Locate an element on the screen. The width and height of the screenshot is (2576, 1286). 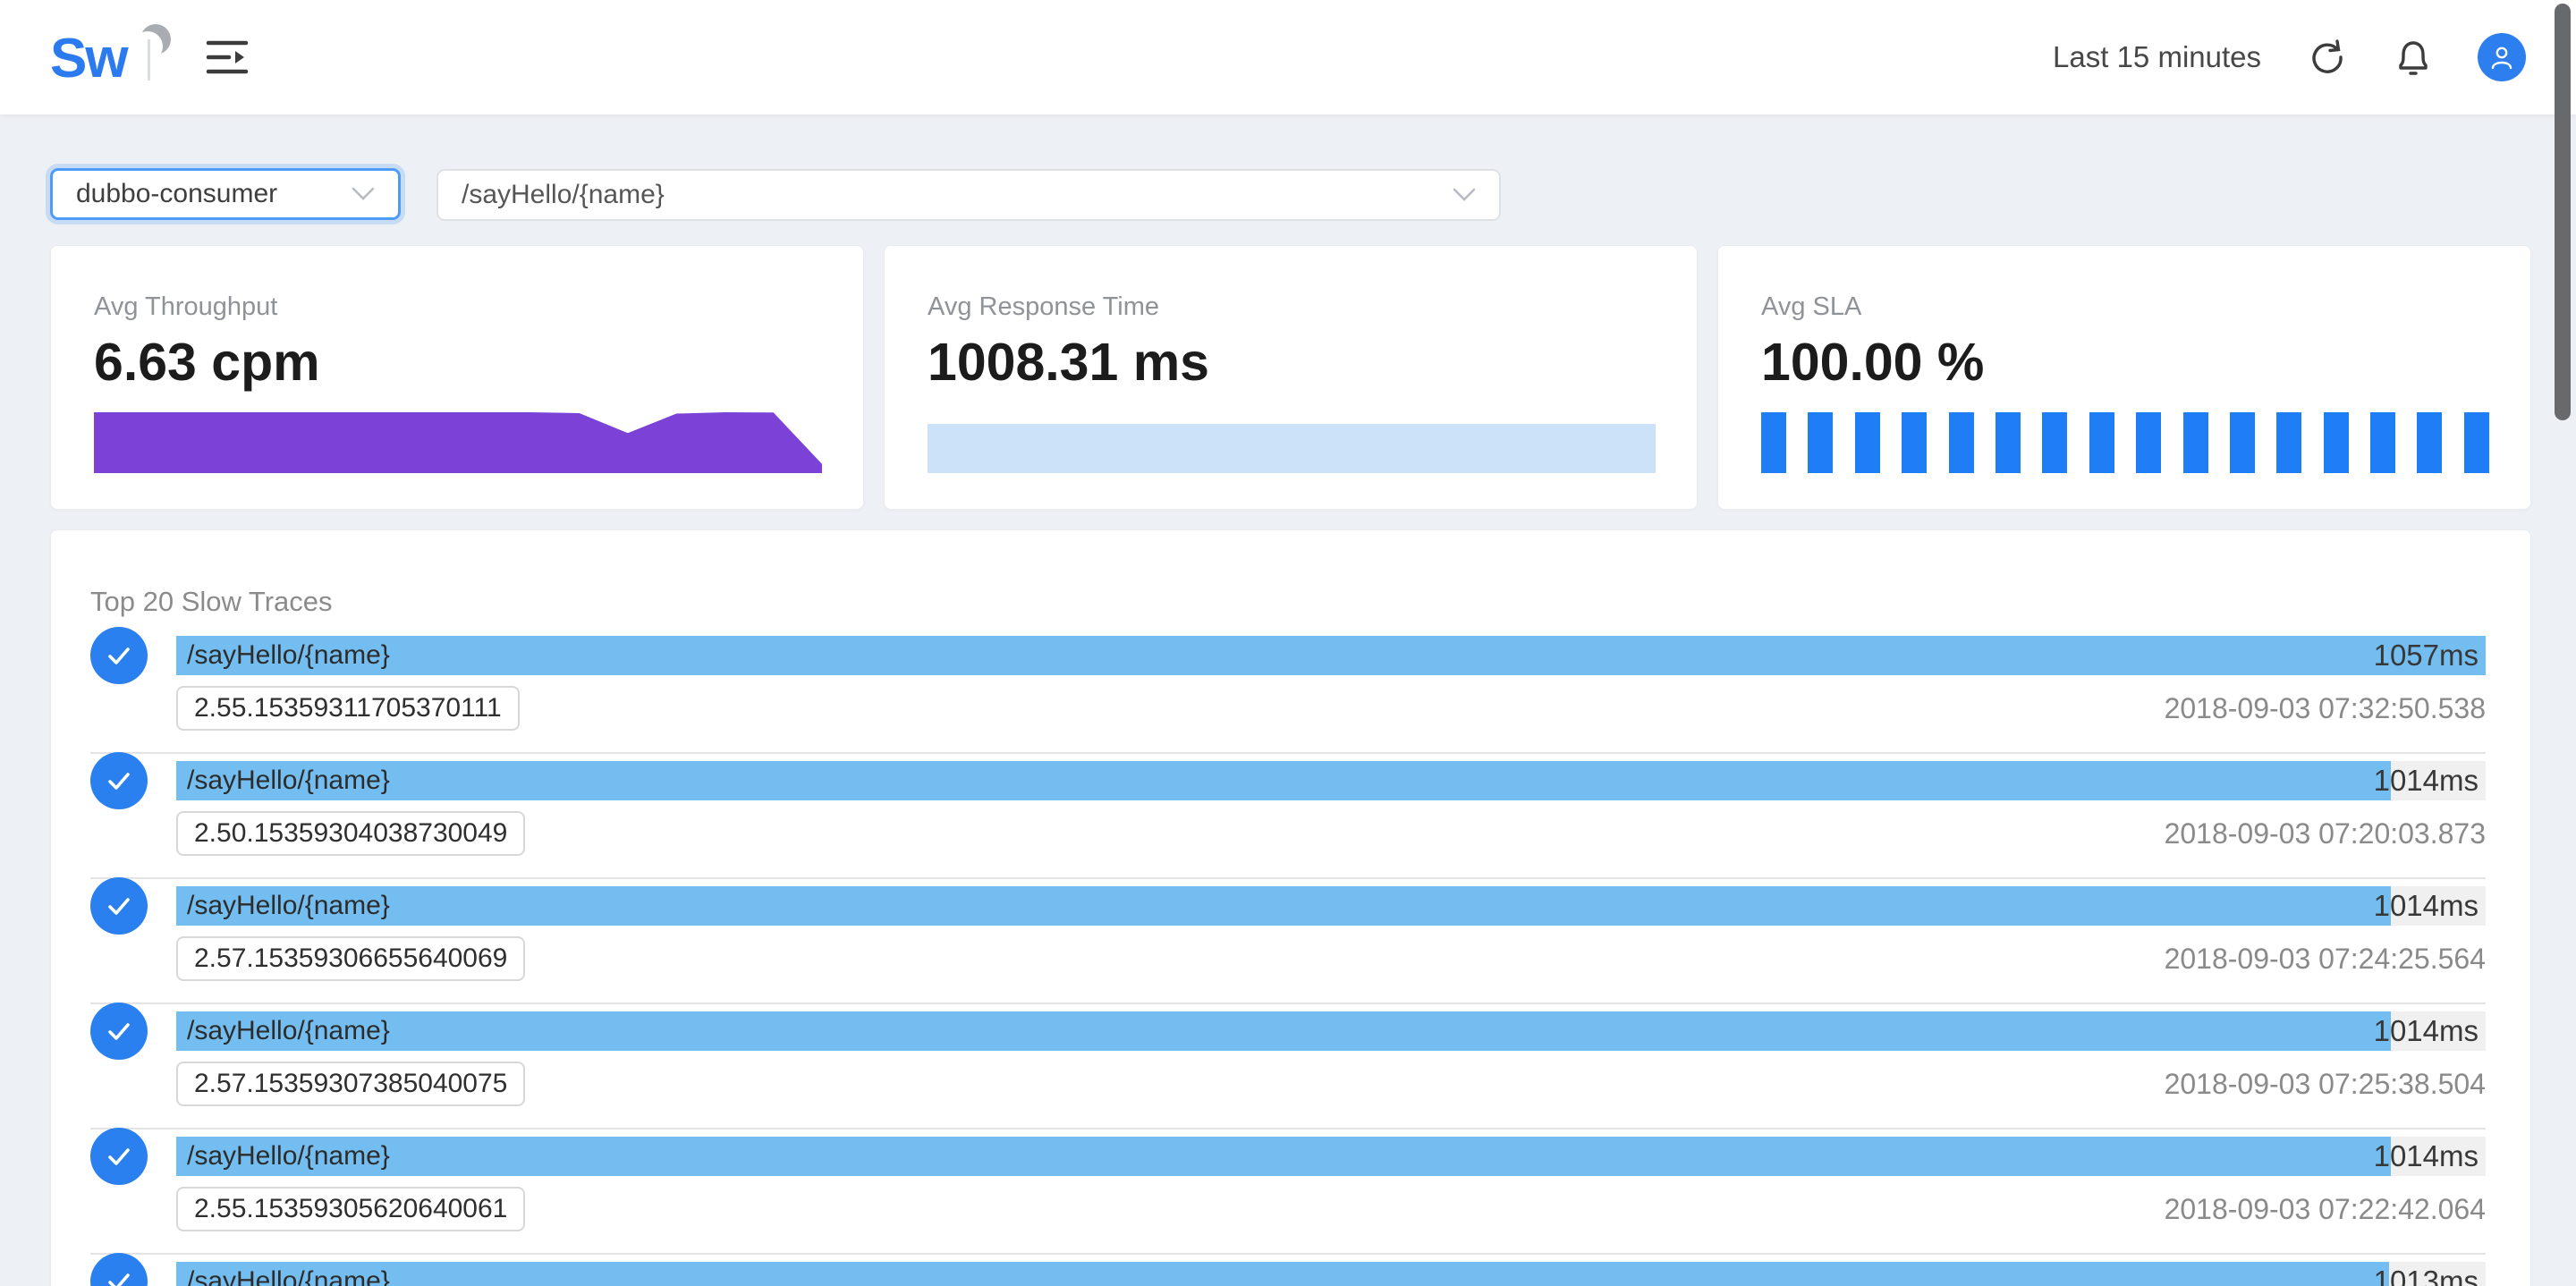
metric-value: 6.63 cpm is located at coordinates (207, 362).